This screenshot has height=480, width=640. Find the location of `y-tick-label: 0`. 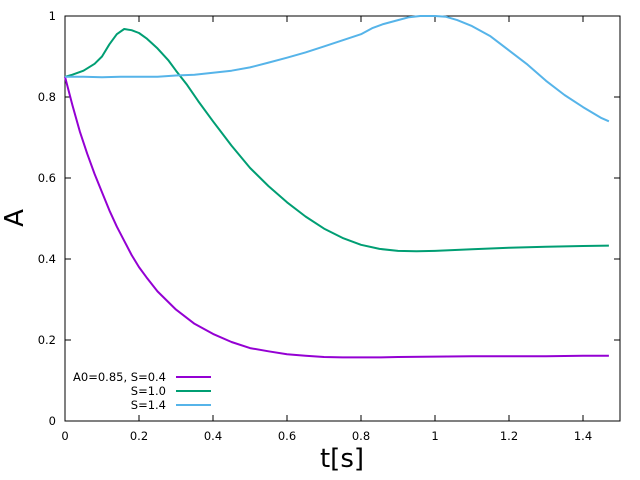

y-tick-label: 0 is located at coordinates (52, 421).